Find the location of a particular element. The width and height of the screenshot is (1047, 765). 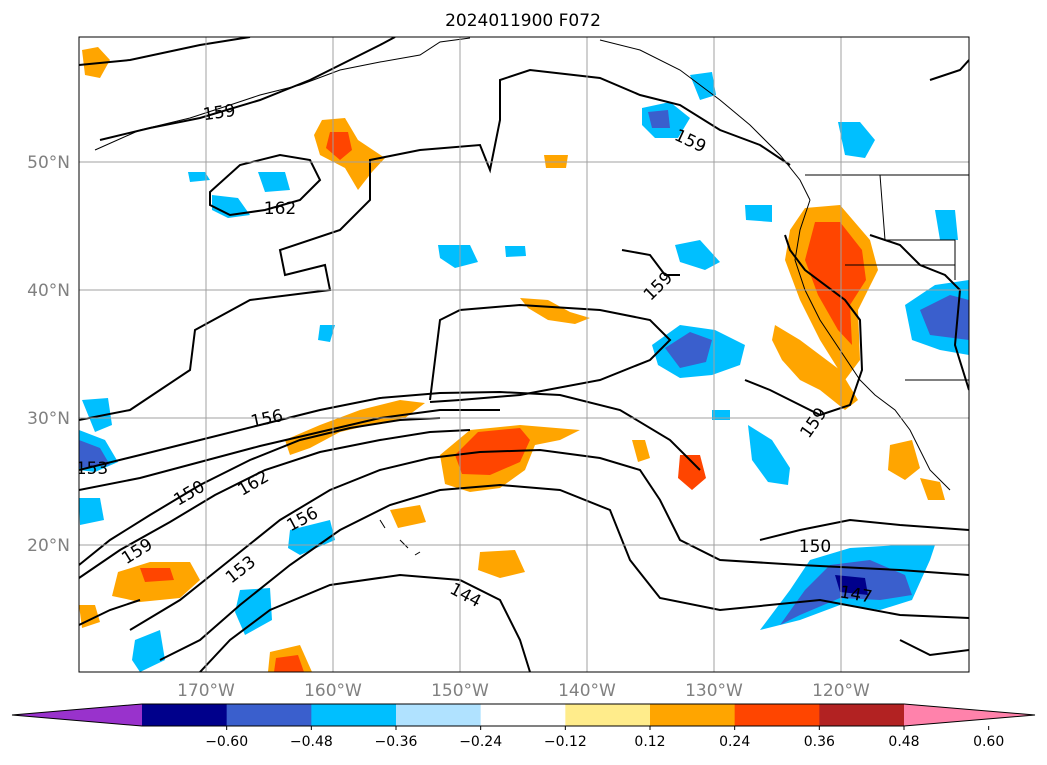

colorbar-tick-label: −0.48 is located at coordinates (311, 742).